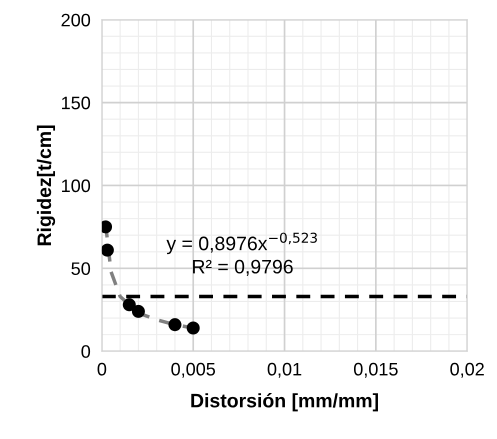  What do you see at coordinates (376, 370) in the screenshot?
I see `x-tick-label: 0,015` at bounding box center [376, 370].